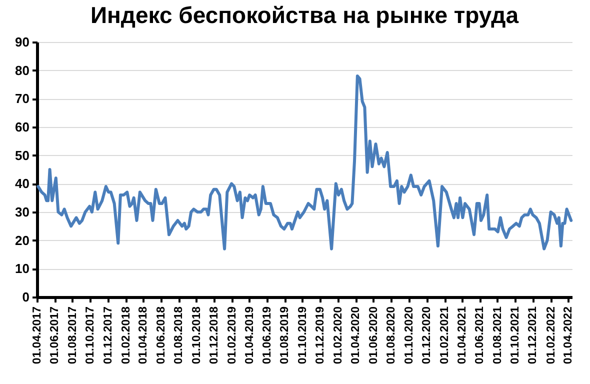 This screenshot has width=590, height=384. I want to click on x-tick-label: 01.04.2018, so click(144, 335).